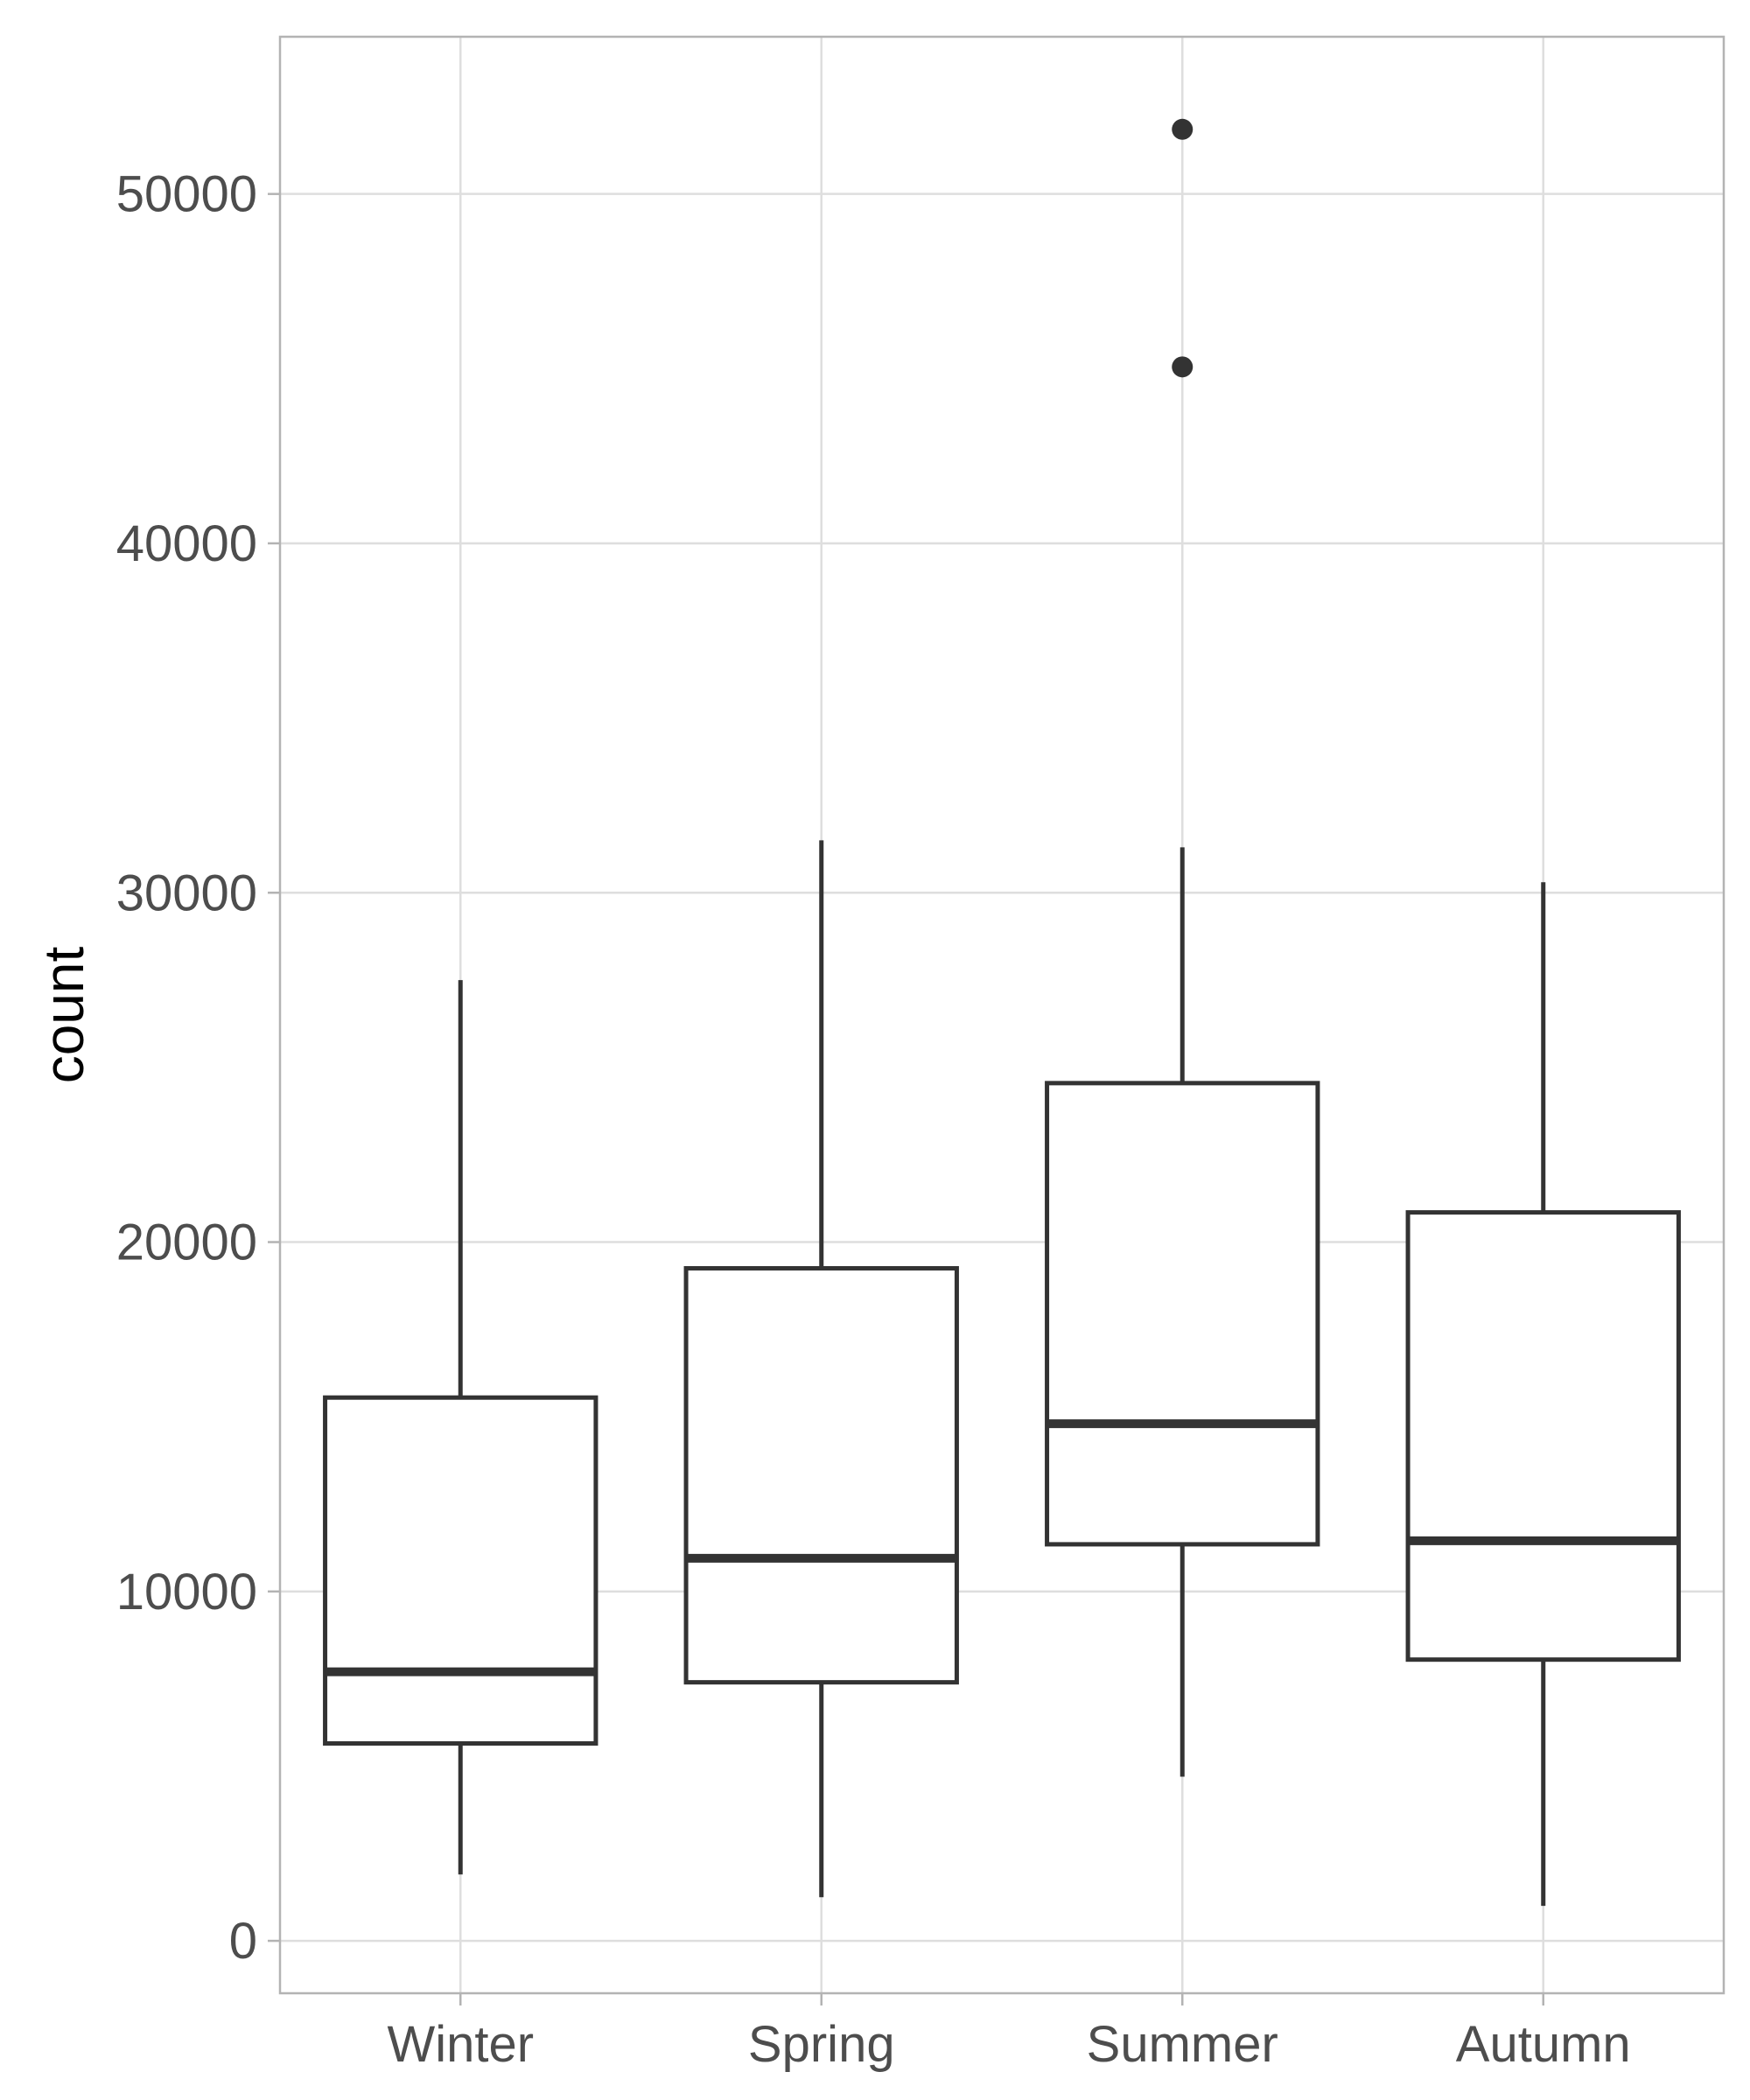 The height and width of the screenshot is (2100, 1750). What do you see at coordinates (821, 2044) in the screenshot?
I see `x-tick-label-spring: Spring` at bounding box center [821, 2044].